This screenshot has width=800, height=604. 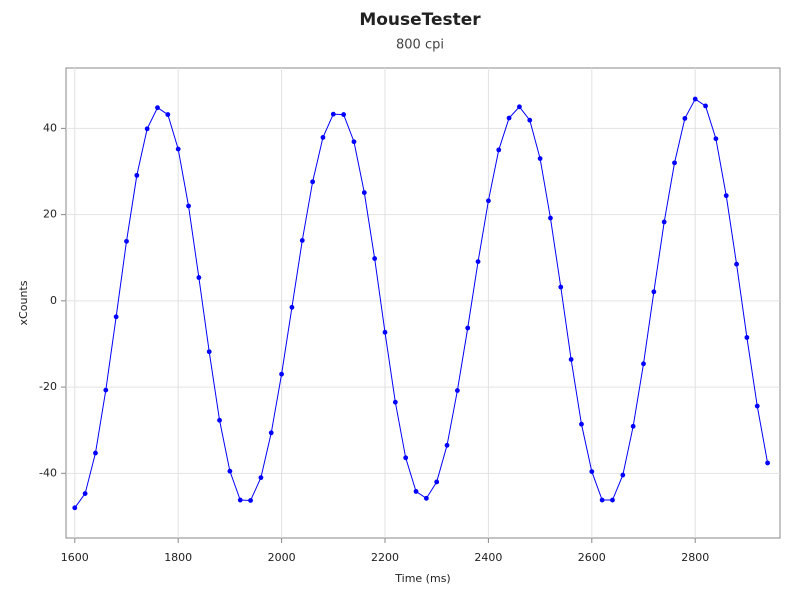 I want to click on x-tick-label: 2600, so click(x=592, y=557).